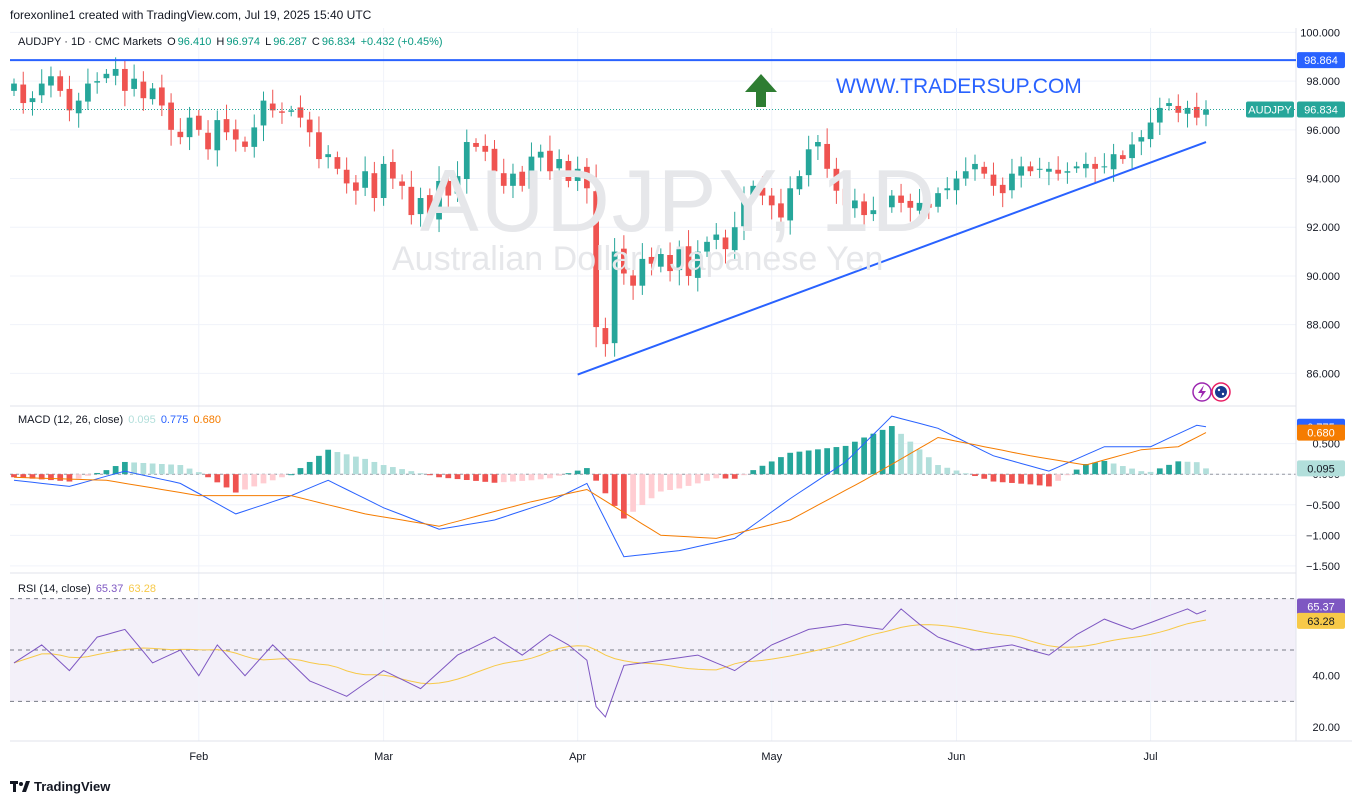  What do you see at coordinates (71, 420) in the screenshot?
I see `macd-title: MACD (12, 26, close)` at bounding box center [71, 420].